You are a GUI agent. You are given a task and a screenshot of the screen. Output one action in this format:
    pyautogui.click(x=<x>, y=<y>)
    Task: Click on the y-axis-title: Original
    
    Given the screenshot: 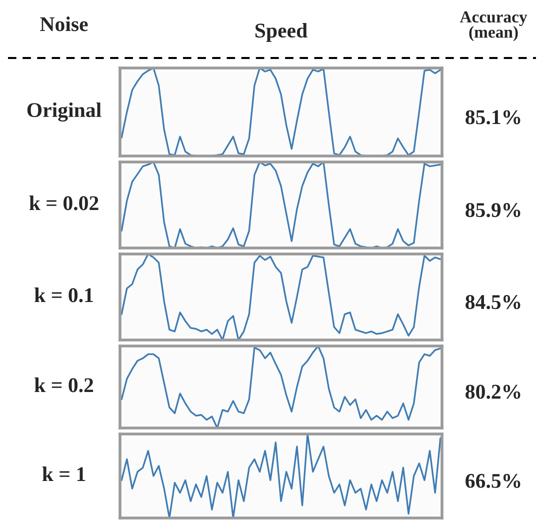 What is the action you would take?
    pyautogui.click(x=64, y=112)
    